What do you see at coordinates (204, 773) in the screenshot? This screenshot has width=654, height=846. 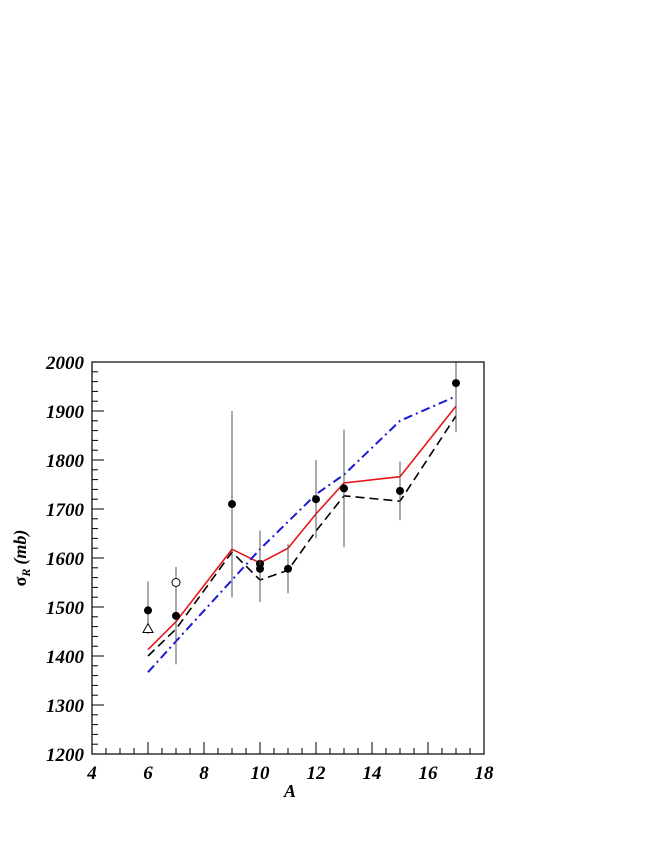 I see `x-tick-label: 8` at bounding box center [204, 773].